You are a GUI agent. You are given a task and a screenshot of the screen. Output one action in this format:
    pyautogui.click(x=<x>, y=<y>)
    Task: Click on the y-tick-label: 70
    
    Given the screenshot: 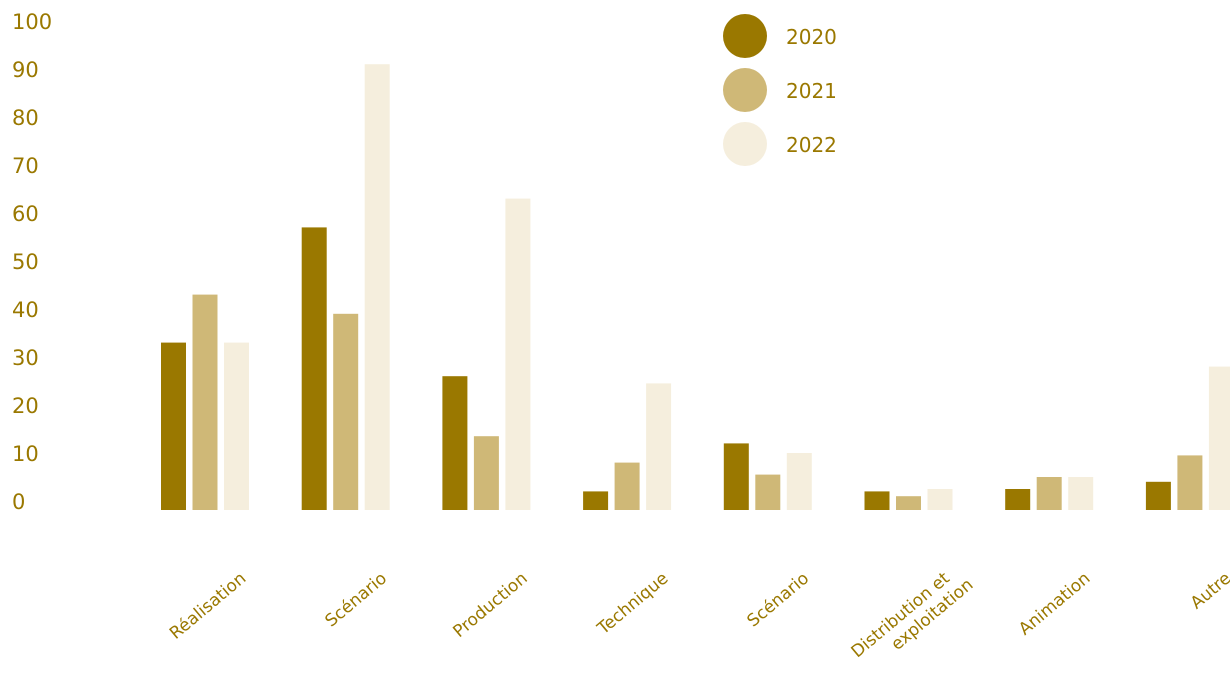 What is the action you would take?
    pyautogui.click(x=25, y=166)
    